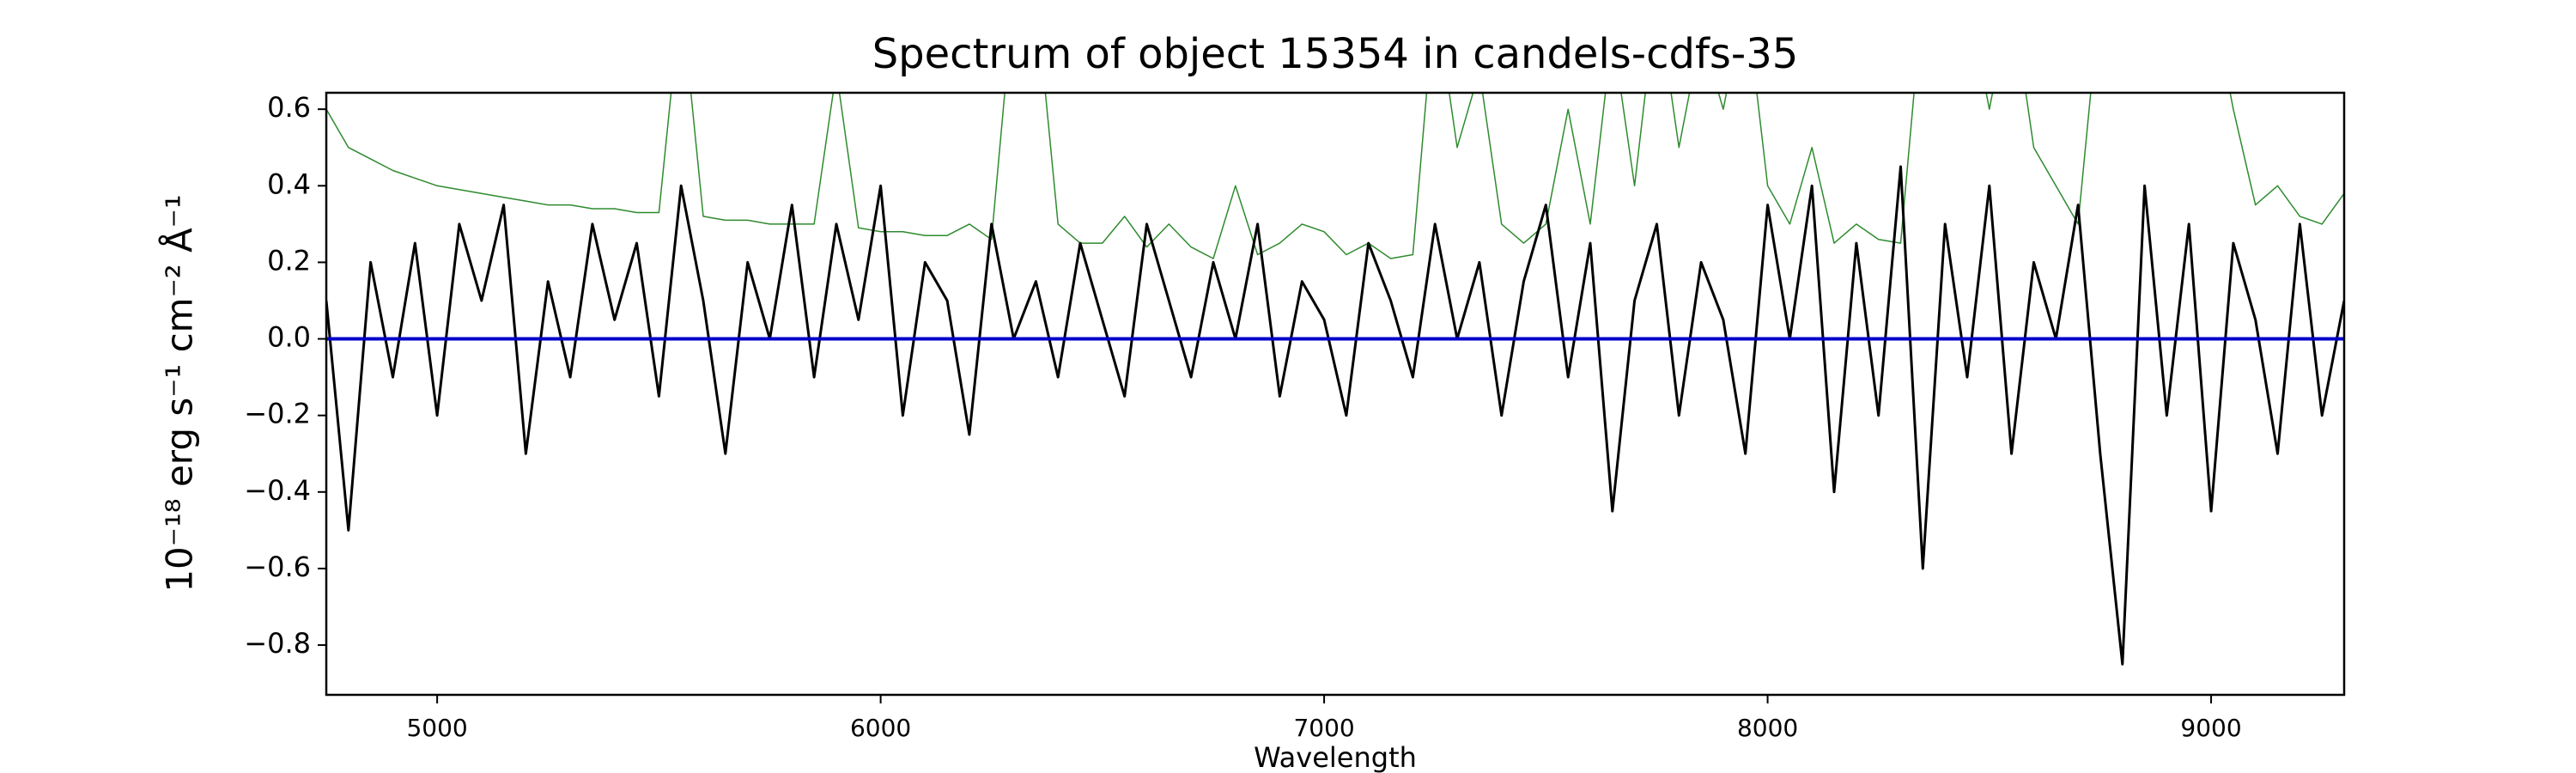  What do you see at coordinates (278, 567) in the screenshot?
I see `y-tick-label: −0.6` at bounding box center [278, 567].